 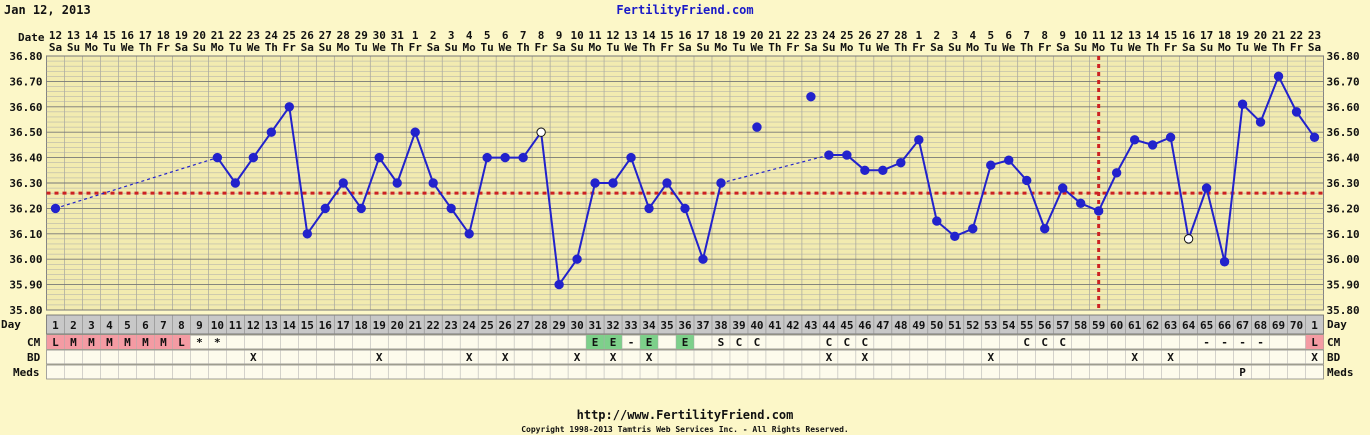 What do you see at coordinates (1098, 325) in the screenshot?
I see `cycle-day-label: 59` at bounding box center [1098, 325].